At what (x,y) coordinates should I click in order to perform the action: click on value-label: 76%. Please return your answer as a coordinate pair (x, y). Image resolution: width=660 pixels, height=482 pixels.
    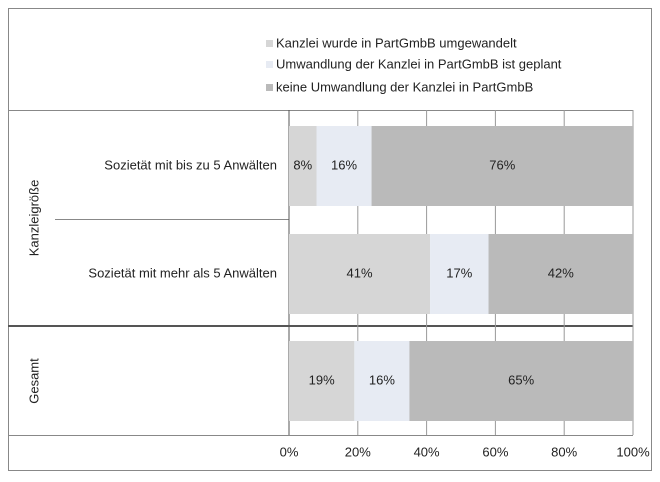
    Looking at the image, I should click on (502, 164).